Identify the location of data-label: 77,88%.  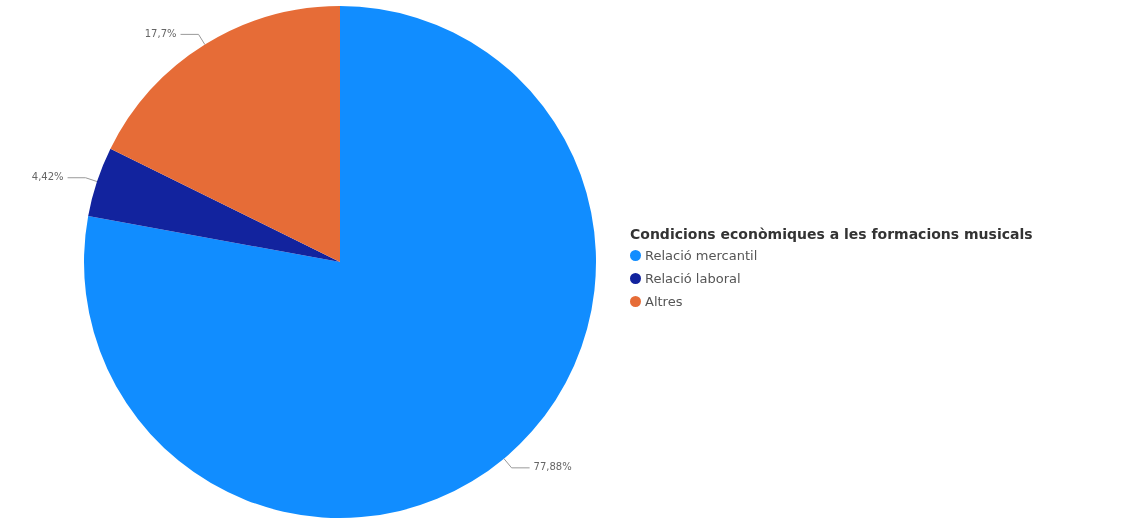
(552, 467).